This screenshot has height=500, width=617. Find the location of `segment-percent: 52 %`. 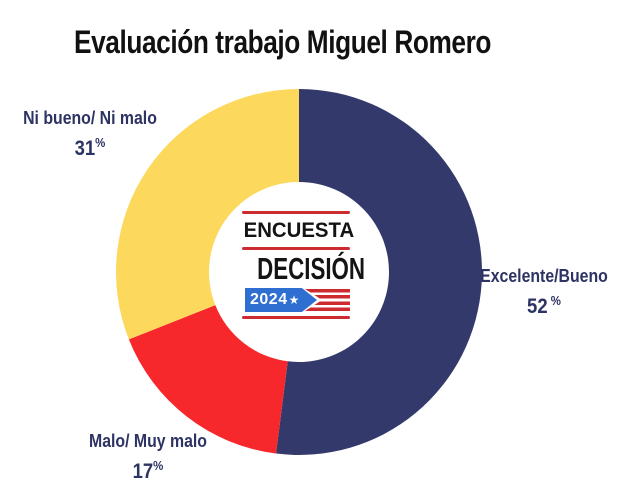

segment-percent: 52 % is located at coordinates (544, 304).